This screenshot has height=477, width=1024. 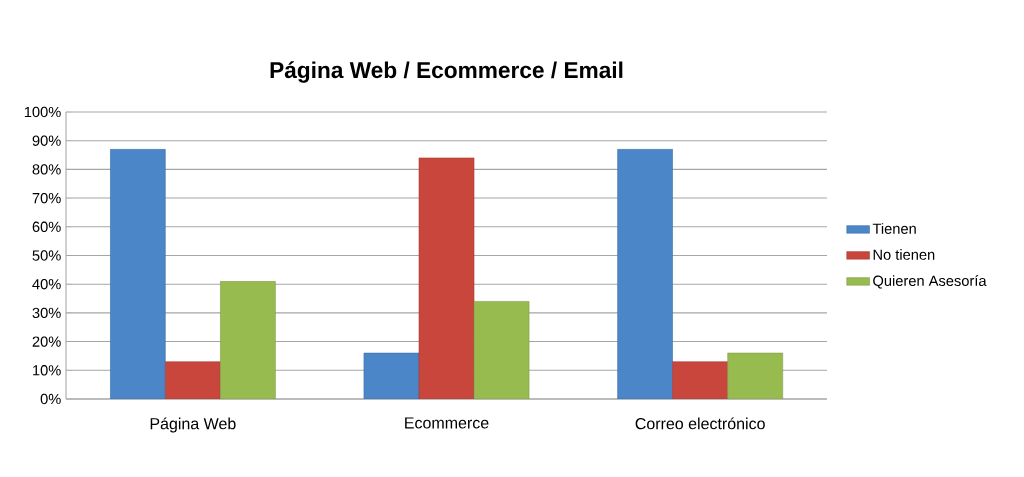 I want to click on y-tick-label: 40%, so click(x=46, y=284).